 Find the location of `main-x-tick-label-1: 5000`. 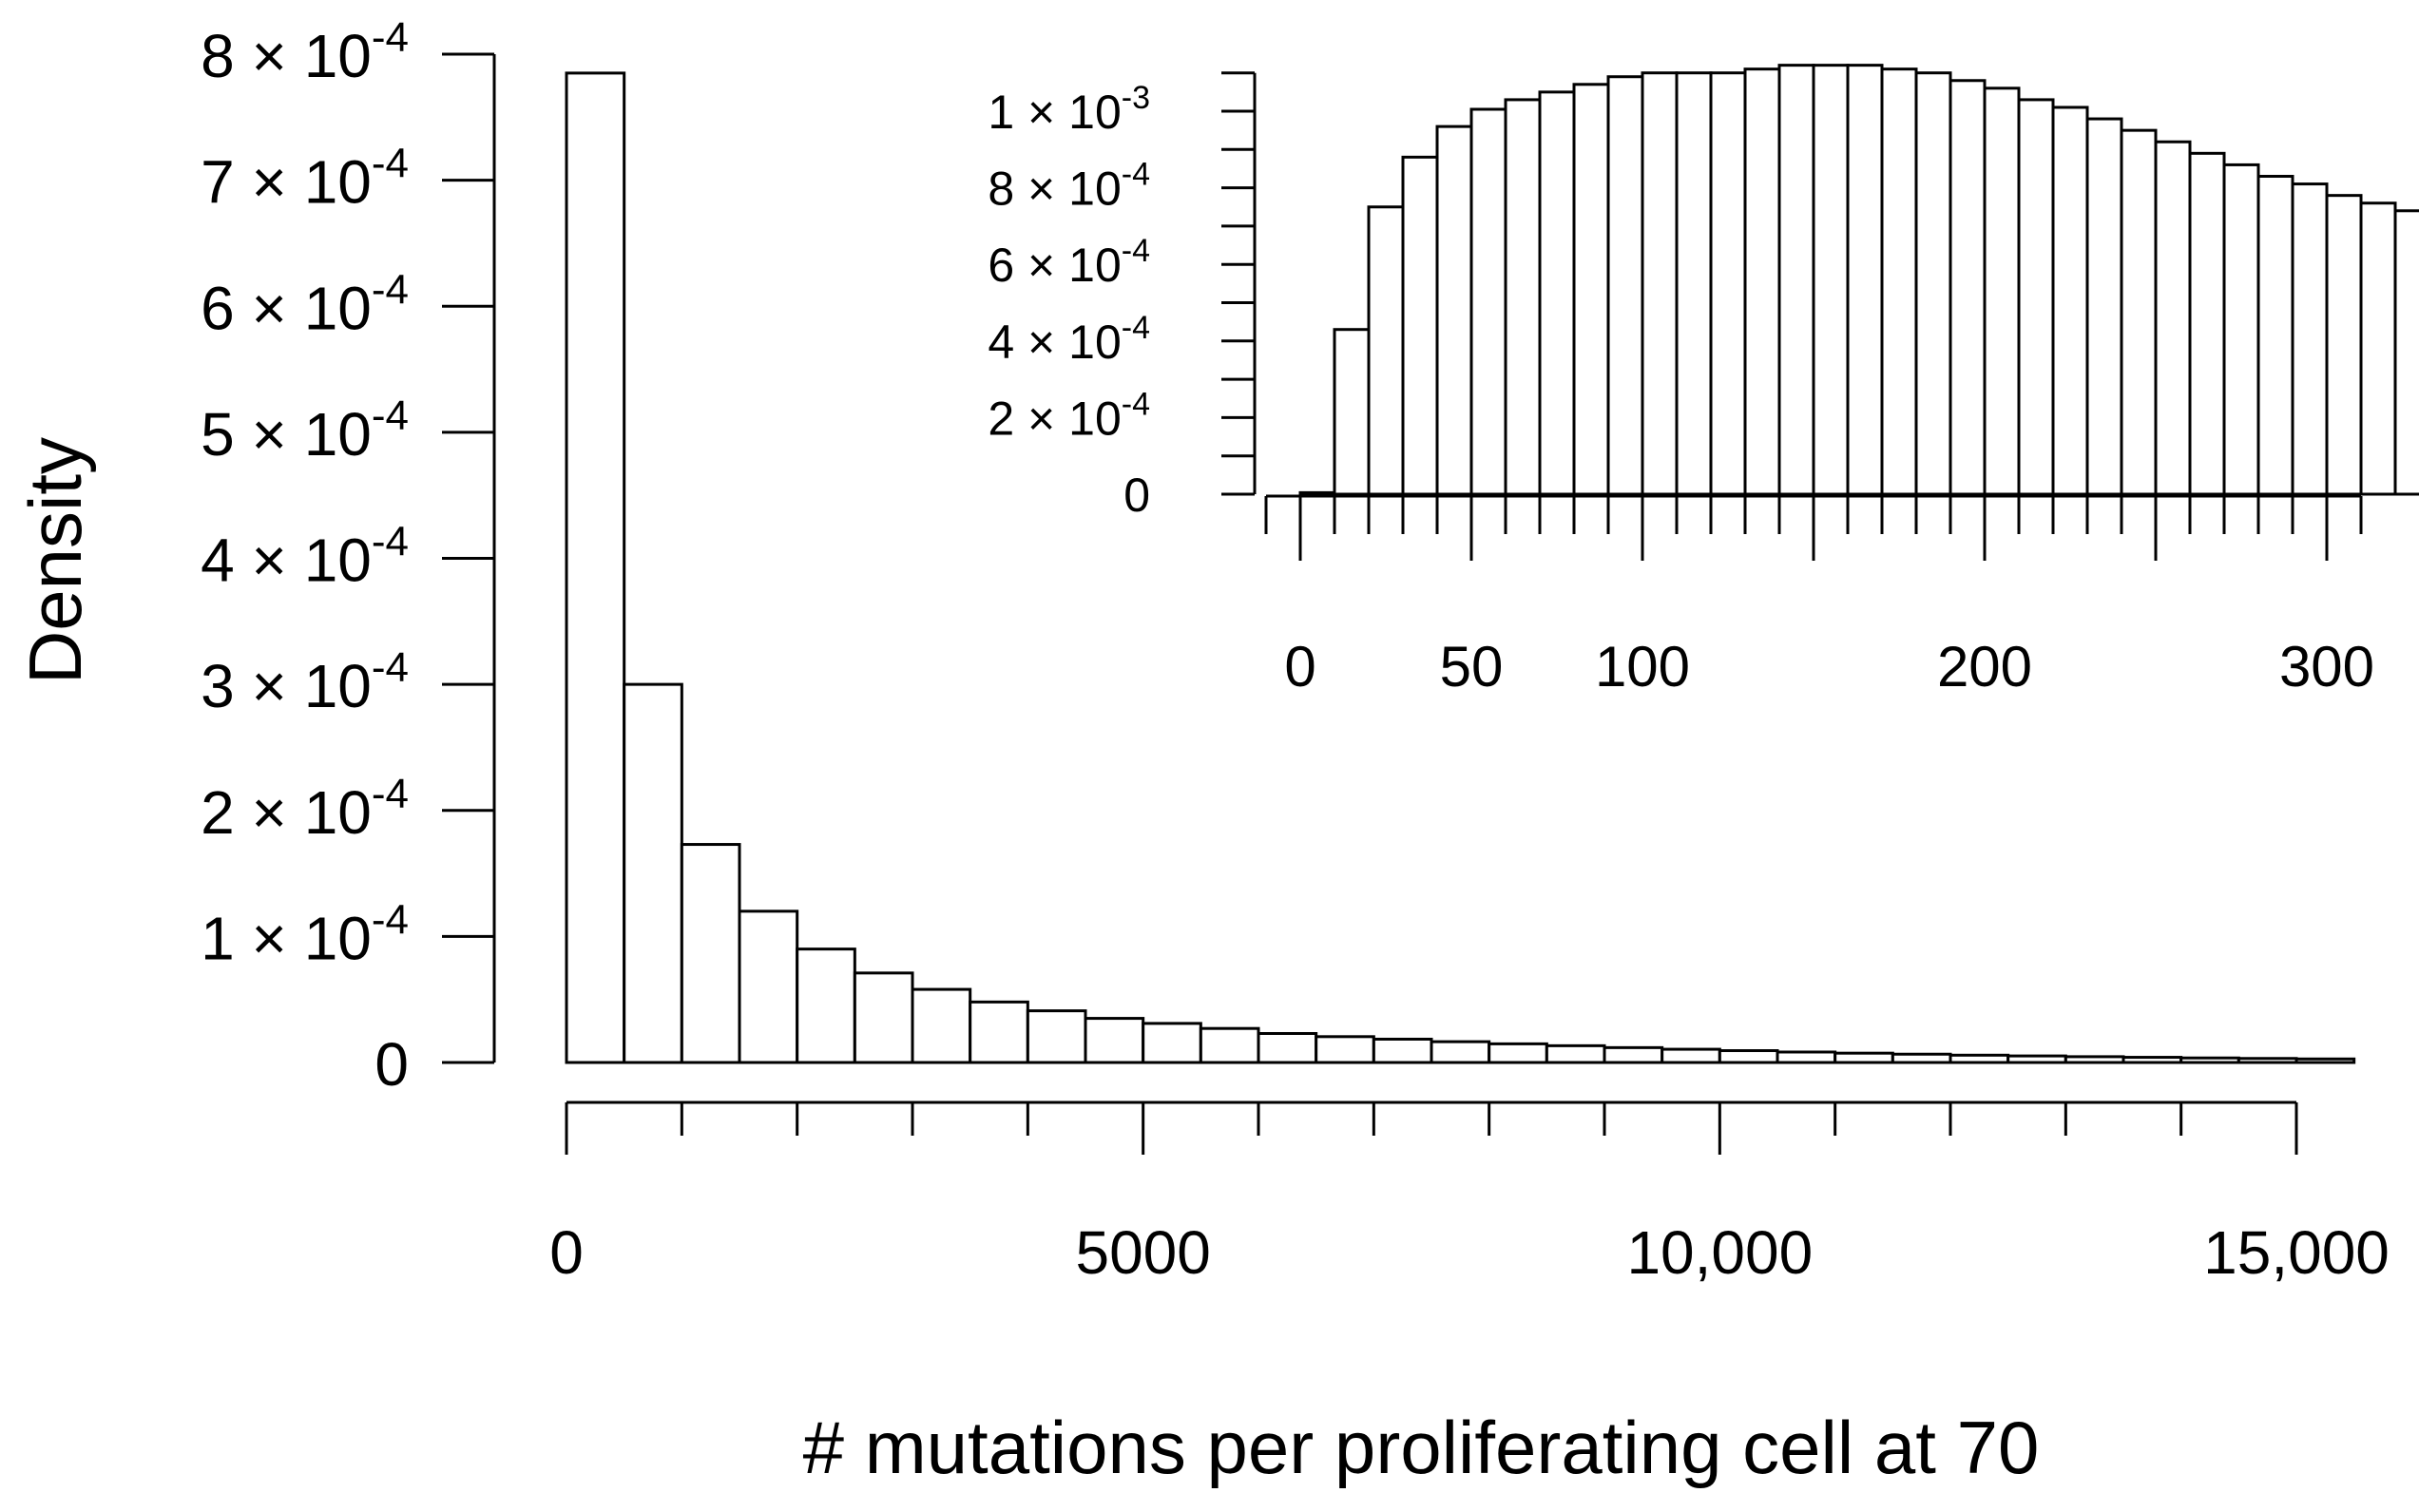

main-x-tick-label-1: 5000 is located at coordinates (1142, 1252).